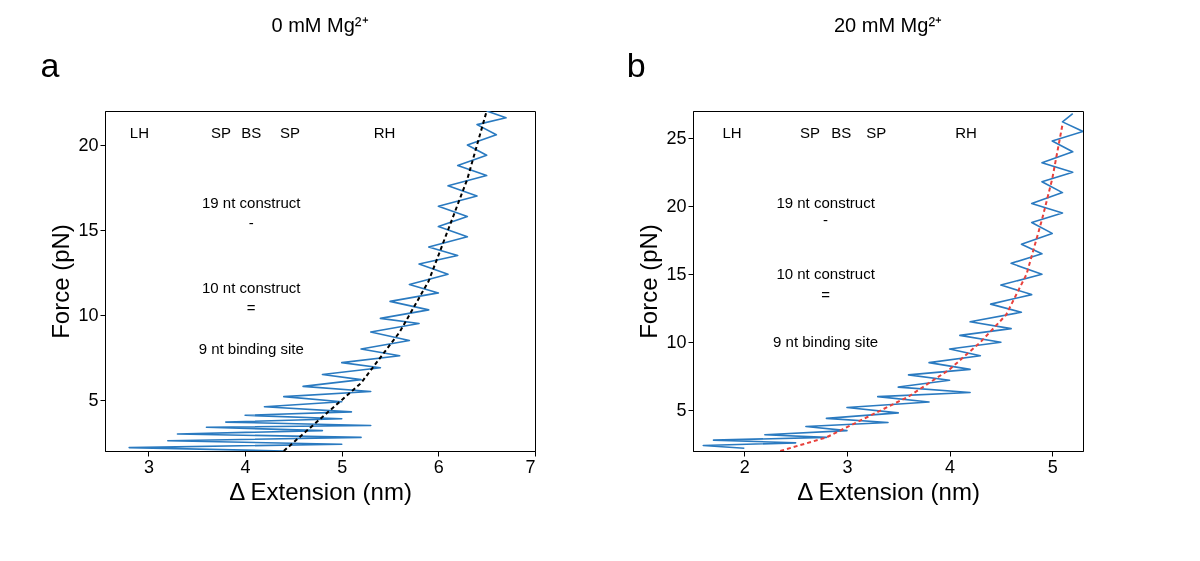  I want to click on x-tick-label: 6, so click(438, 466).